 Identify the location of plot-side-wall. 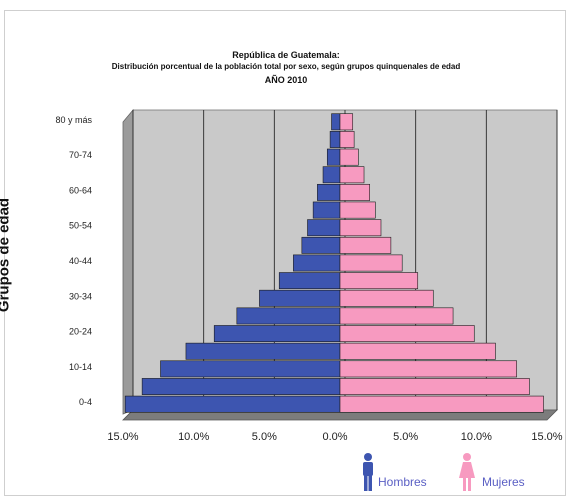
(128, 261).